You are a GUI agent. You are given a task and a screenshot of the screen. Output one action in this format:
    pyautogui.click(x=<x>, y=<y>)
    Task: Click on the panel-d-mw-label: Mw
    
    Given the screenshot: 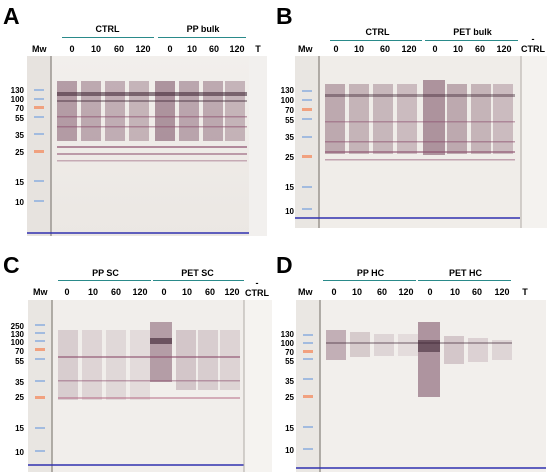 What is the action you would take?
    pyautogui.click(x=305, y=292)
    